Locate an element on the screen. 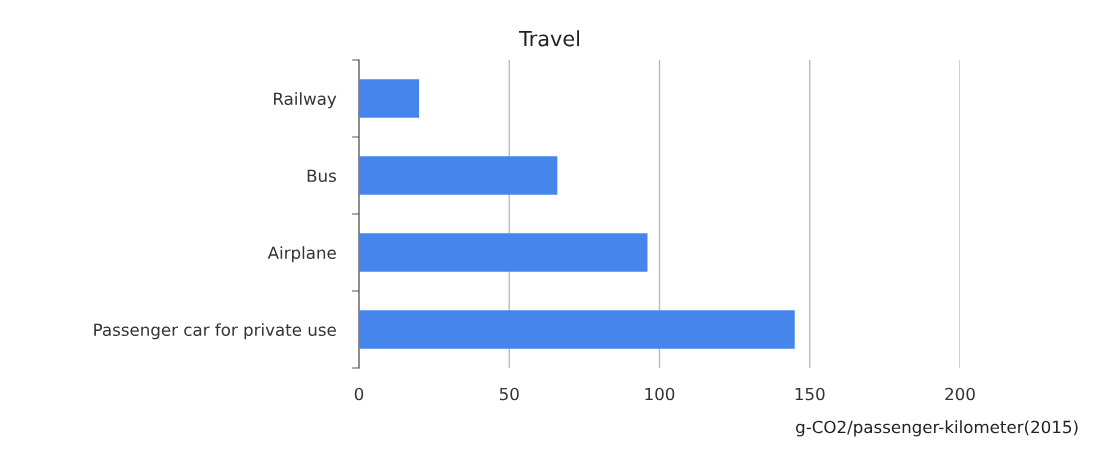 Image resolution: width=1099 pixels, height=450 pixels. y-tick-label: Passenger car for private use is located at coordinates (215, 331).